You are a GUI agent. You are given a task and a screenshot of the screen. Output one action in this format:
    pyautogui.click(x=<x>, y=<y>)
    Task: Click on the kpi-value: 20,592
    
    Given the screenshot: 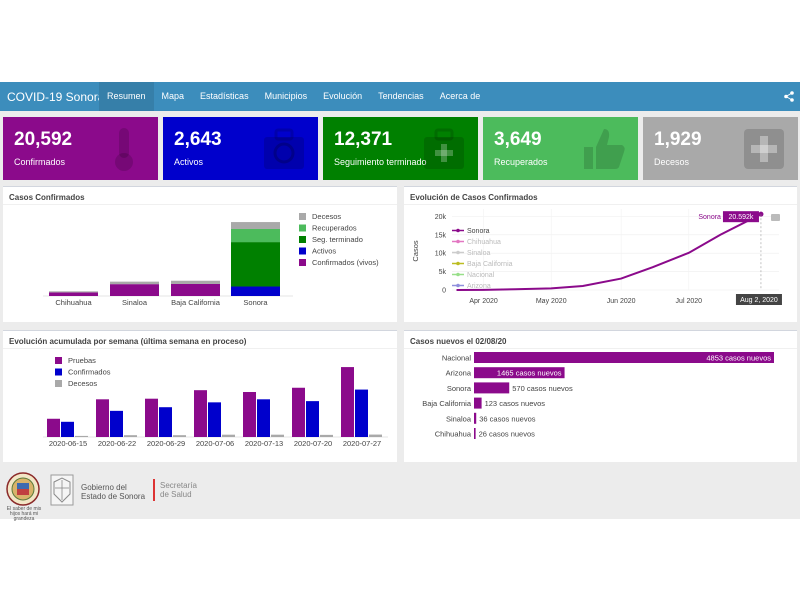 What is the action you would take?
    pyautogui.click(x=43, y=139)
    